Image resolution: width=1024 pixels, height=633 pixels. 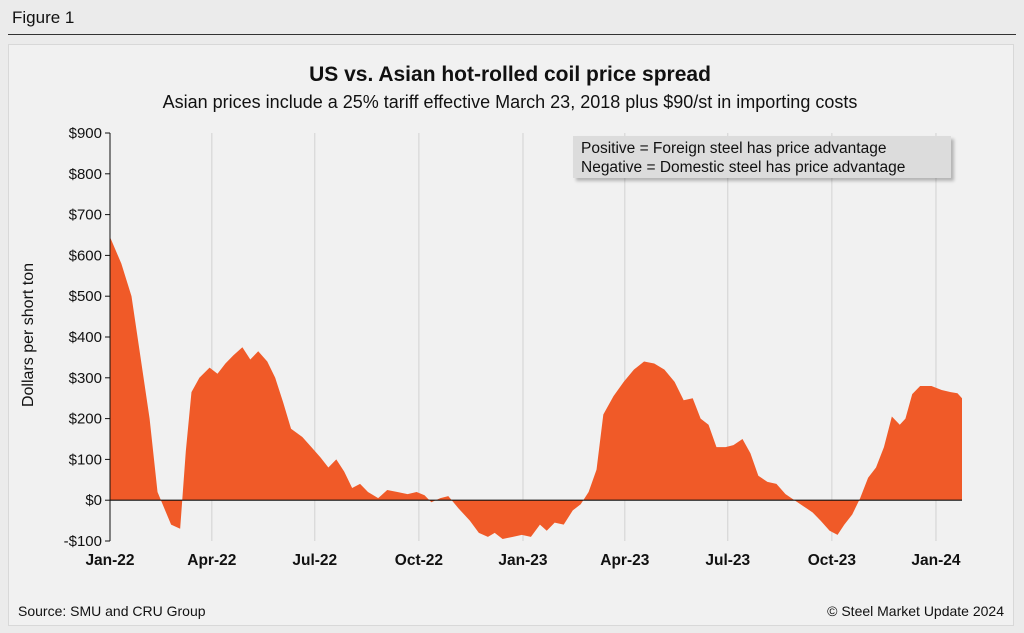 What do you see at coordinates (935, 560) in the screenshot?
I see `x-tick-label: Jan-24` at bounding box center [935, 560].